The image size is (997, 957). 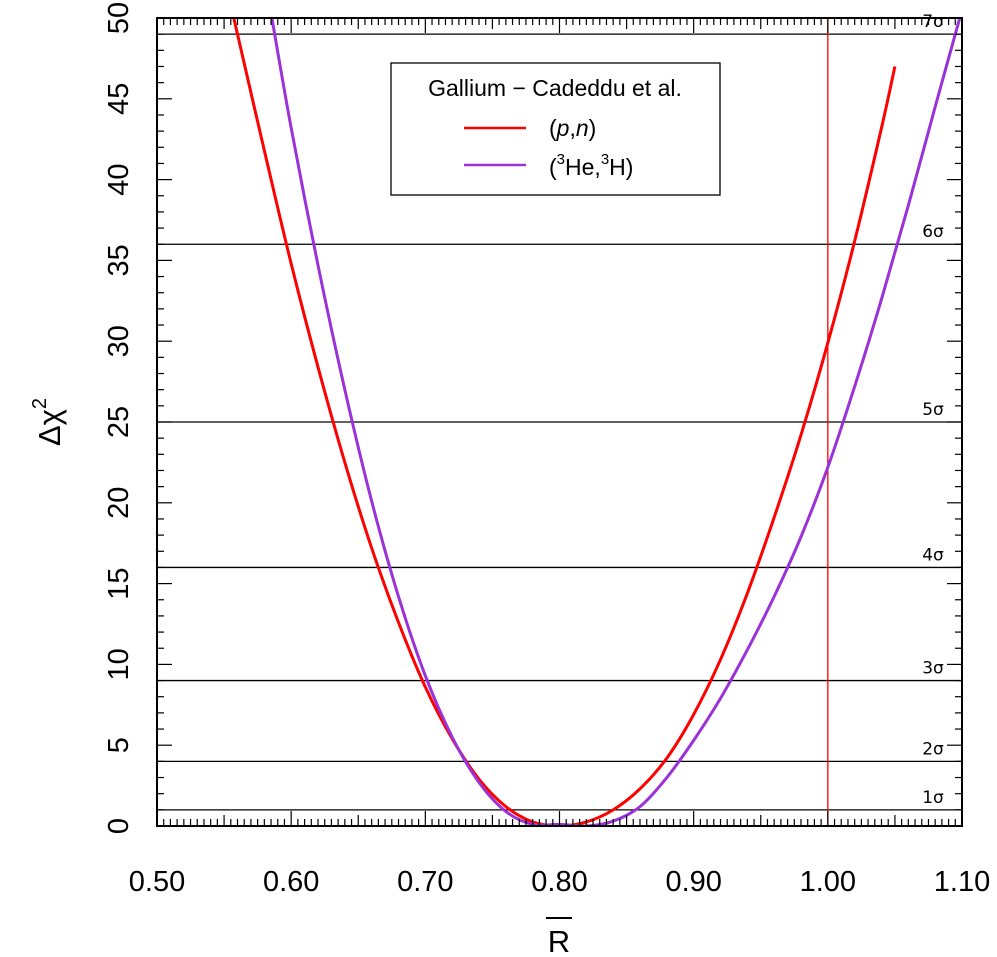 I want to click on legend-label-he3h3: (3He,3H), so click(x=591, y=165).